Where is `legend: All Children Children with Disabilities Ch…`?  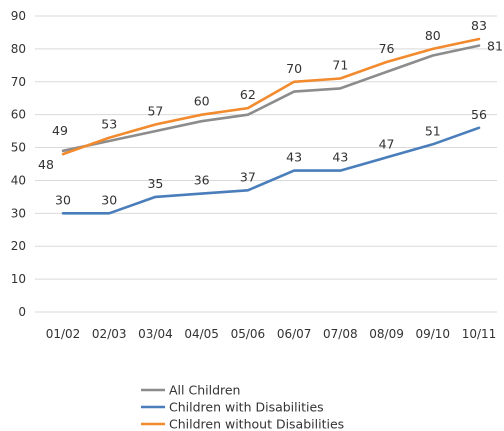 legend: All Children Children with Disabilities Ch… is located at coordinates (242, 407).